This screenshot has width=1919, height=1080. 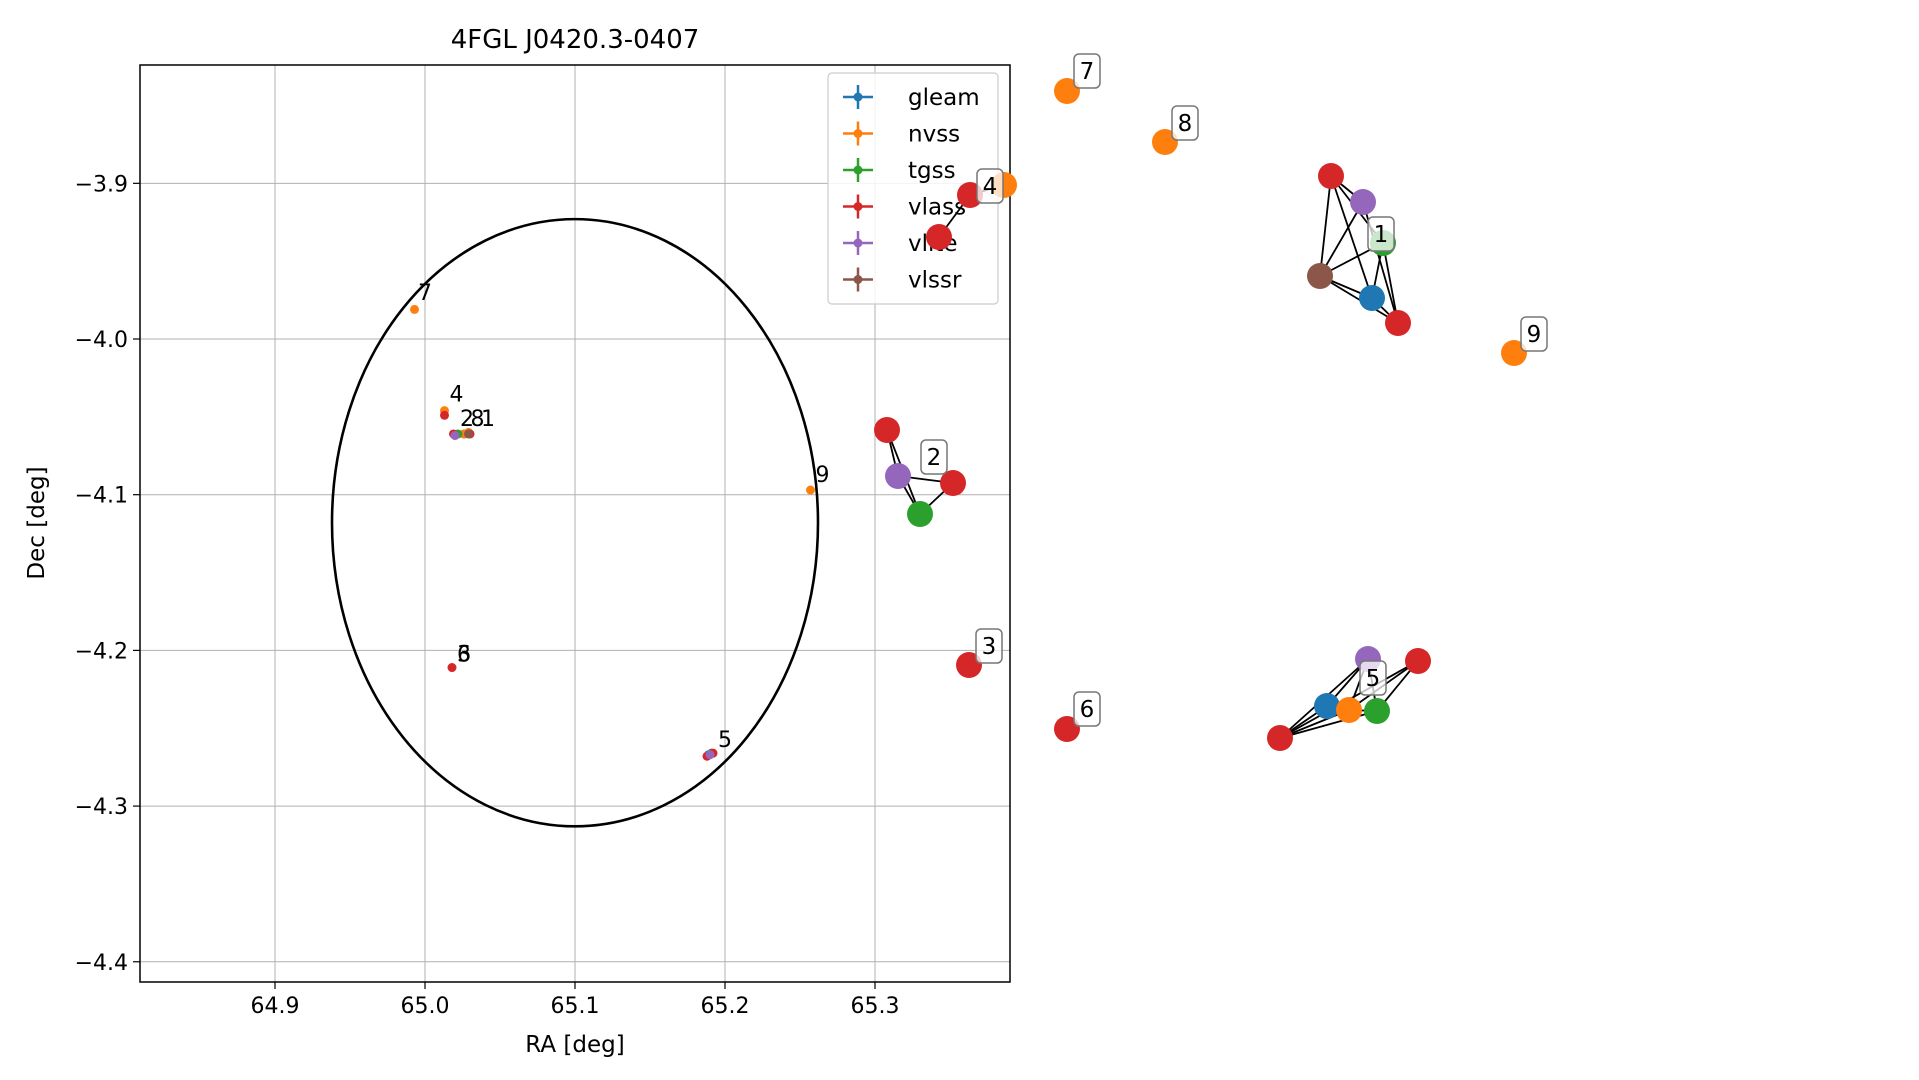 I want to click on x-tick-label: 64.9, so click(x=275, y=1006).